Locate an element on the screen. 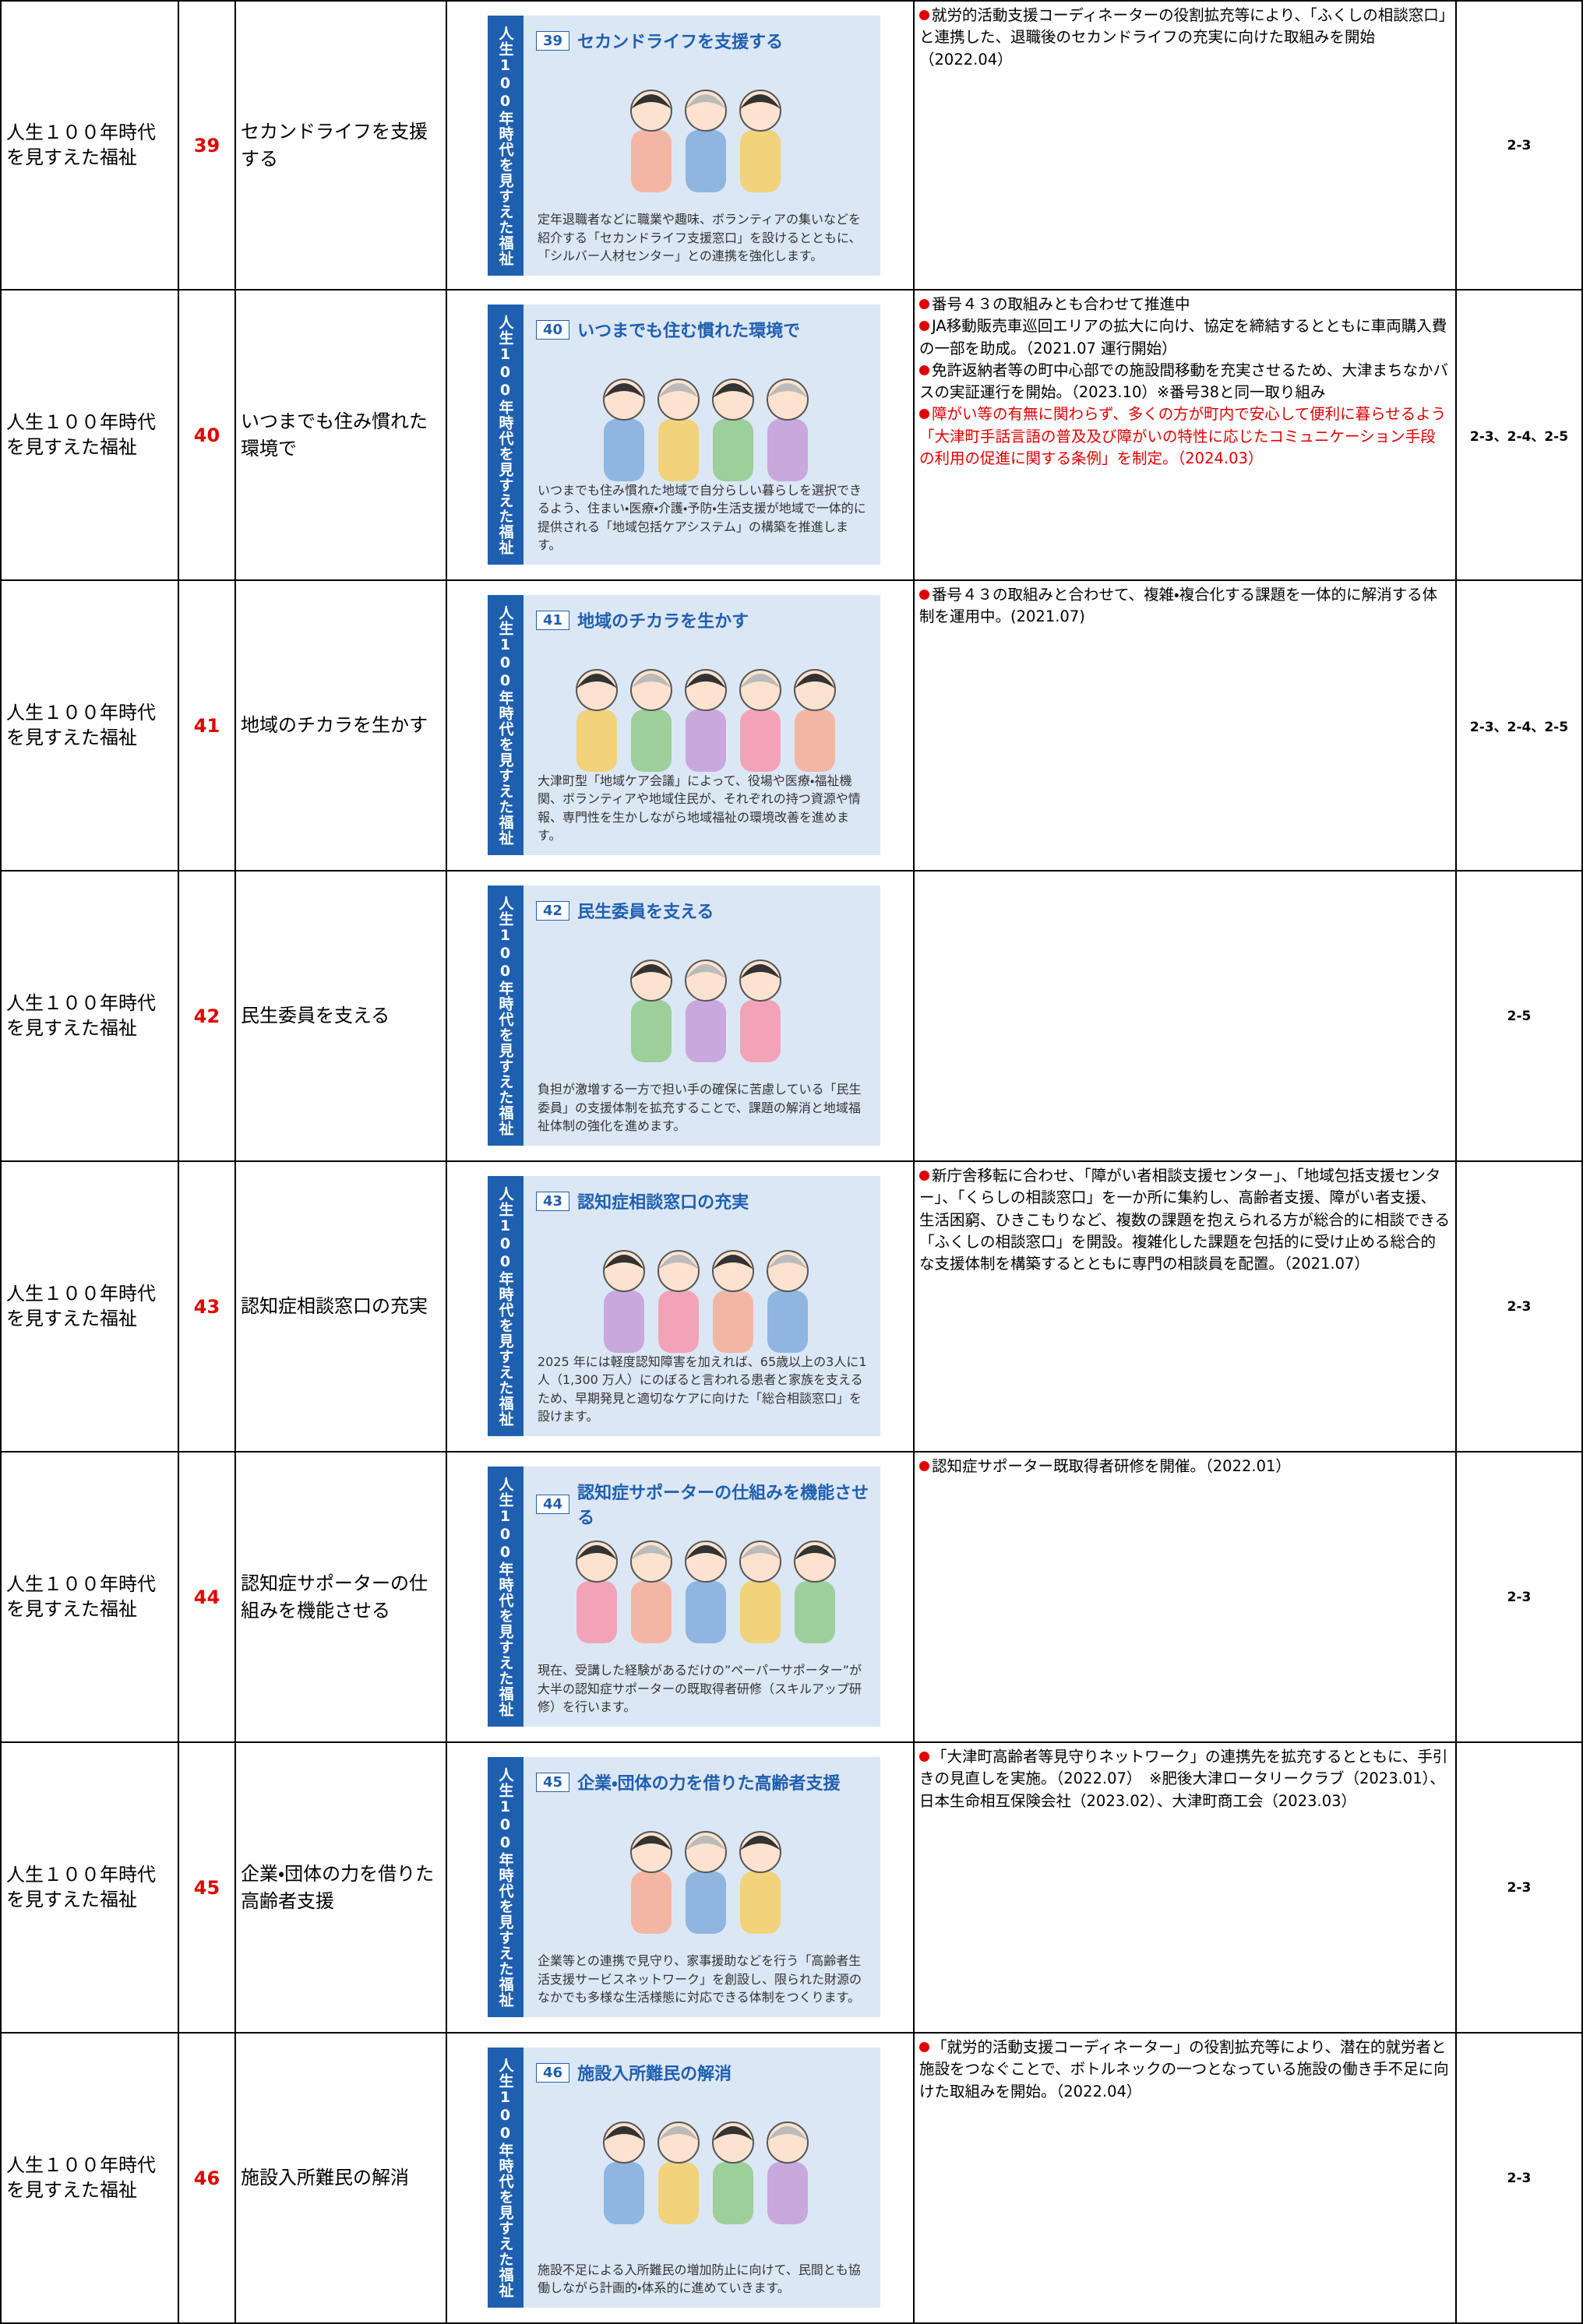  progress-notes is located at coordinates (1186, 1016).